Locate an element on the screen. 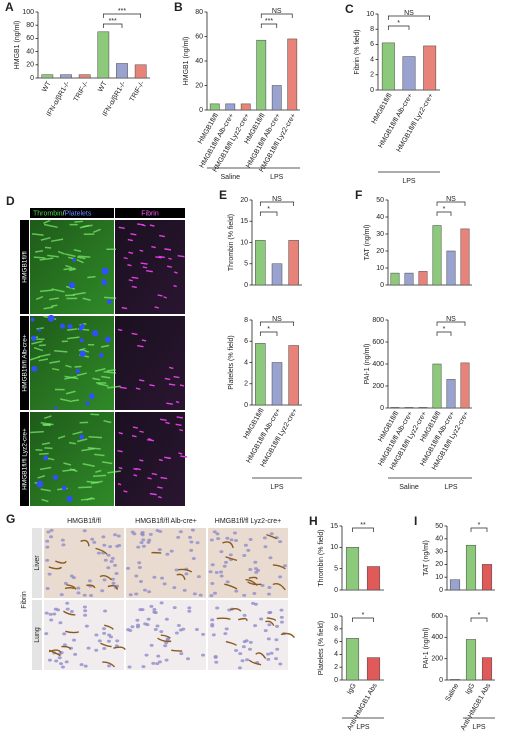  y-tick-label: 20 is located at coordinates (30, 65).